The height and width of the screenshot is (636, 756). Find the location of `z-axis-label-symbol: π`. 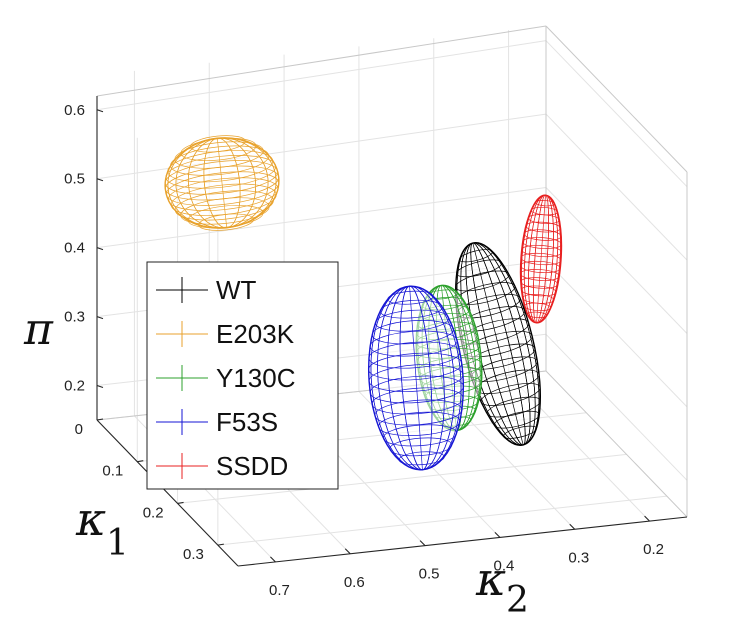

z-axis-label-symbol: π is located at coordinates (38, 329).